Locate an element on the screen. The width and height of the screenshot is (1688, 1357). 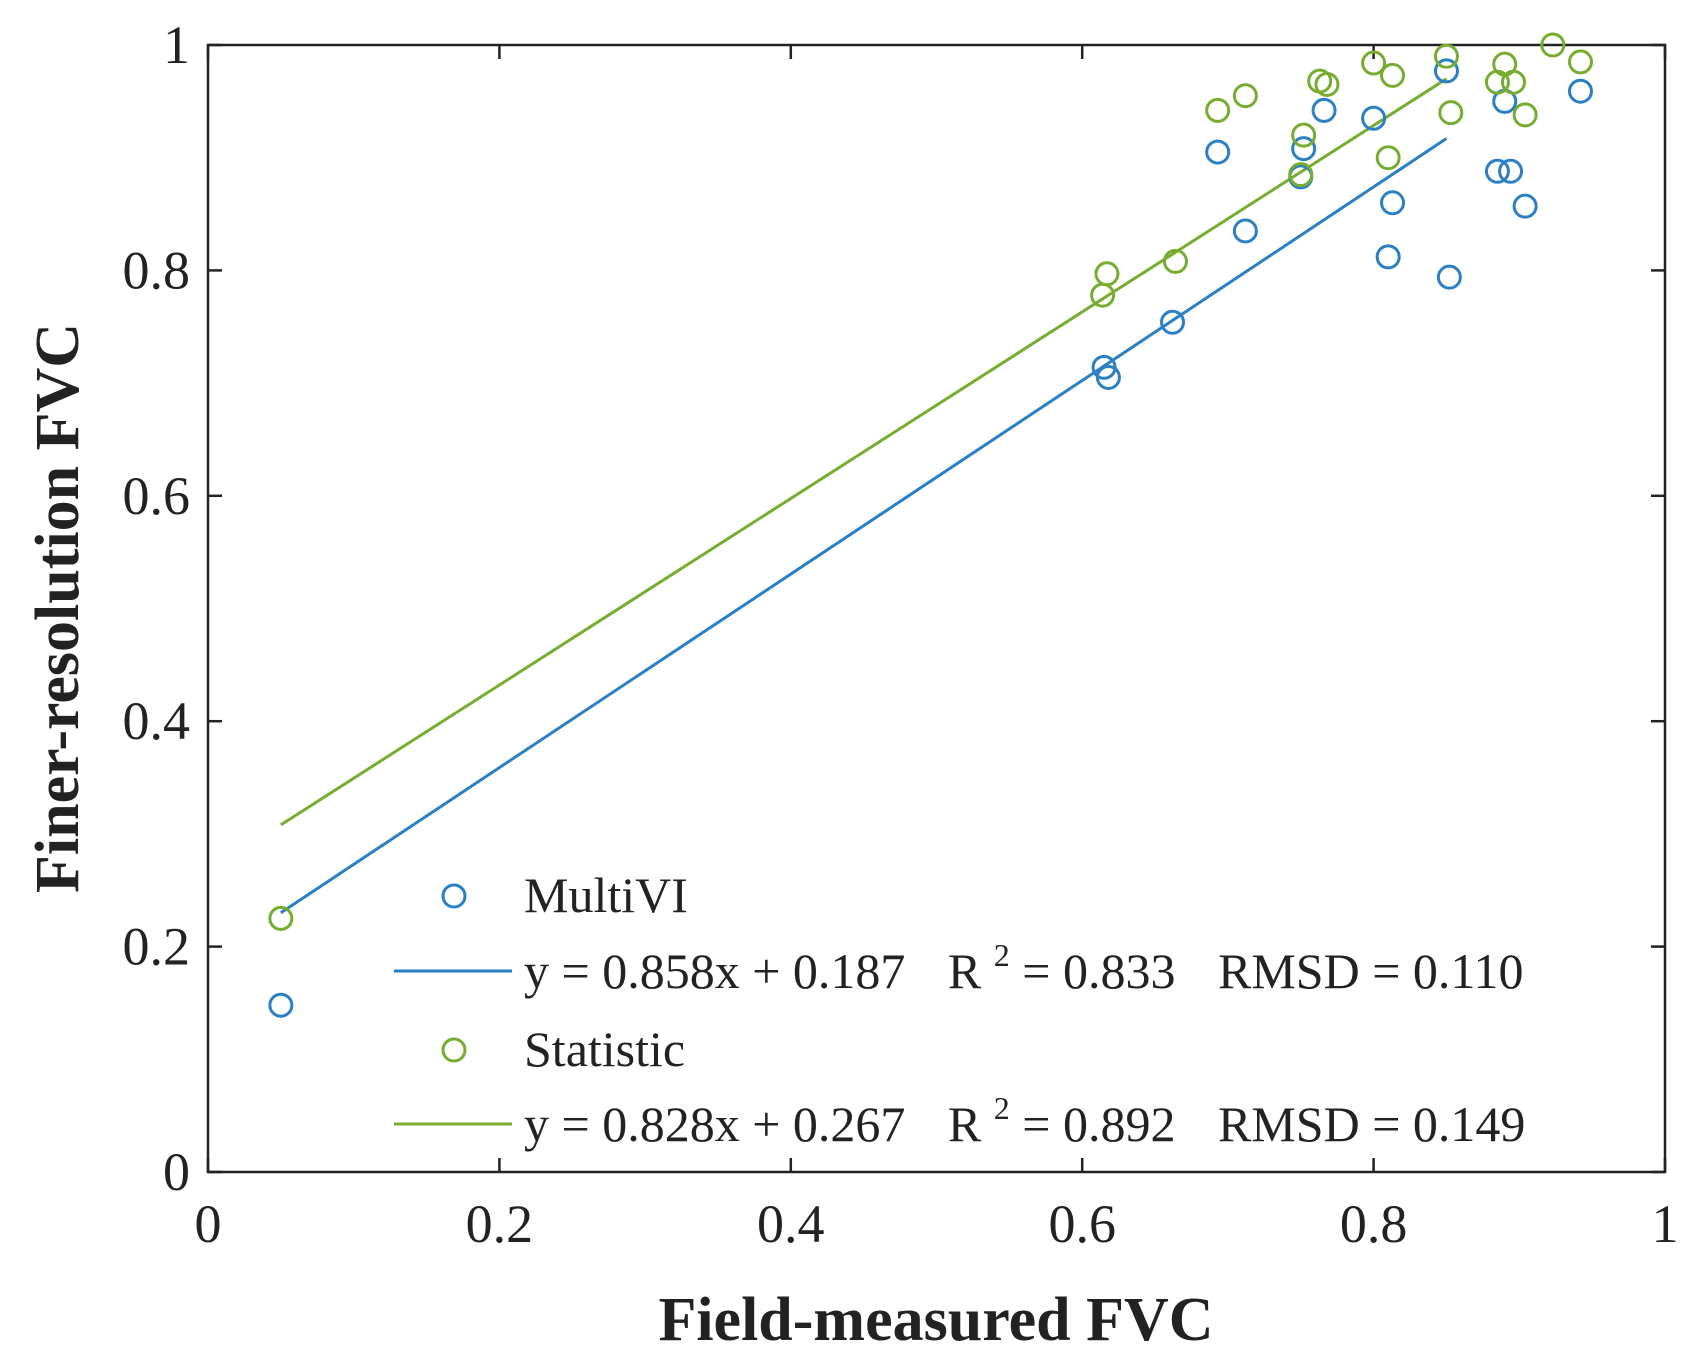
legend-rmsd-multivi: RMSD = 0.110 is located at coordinates (1371, 971).